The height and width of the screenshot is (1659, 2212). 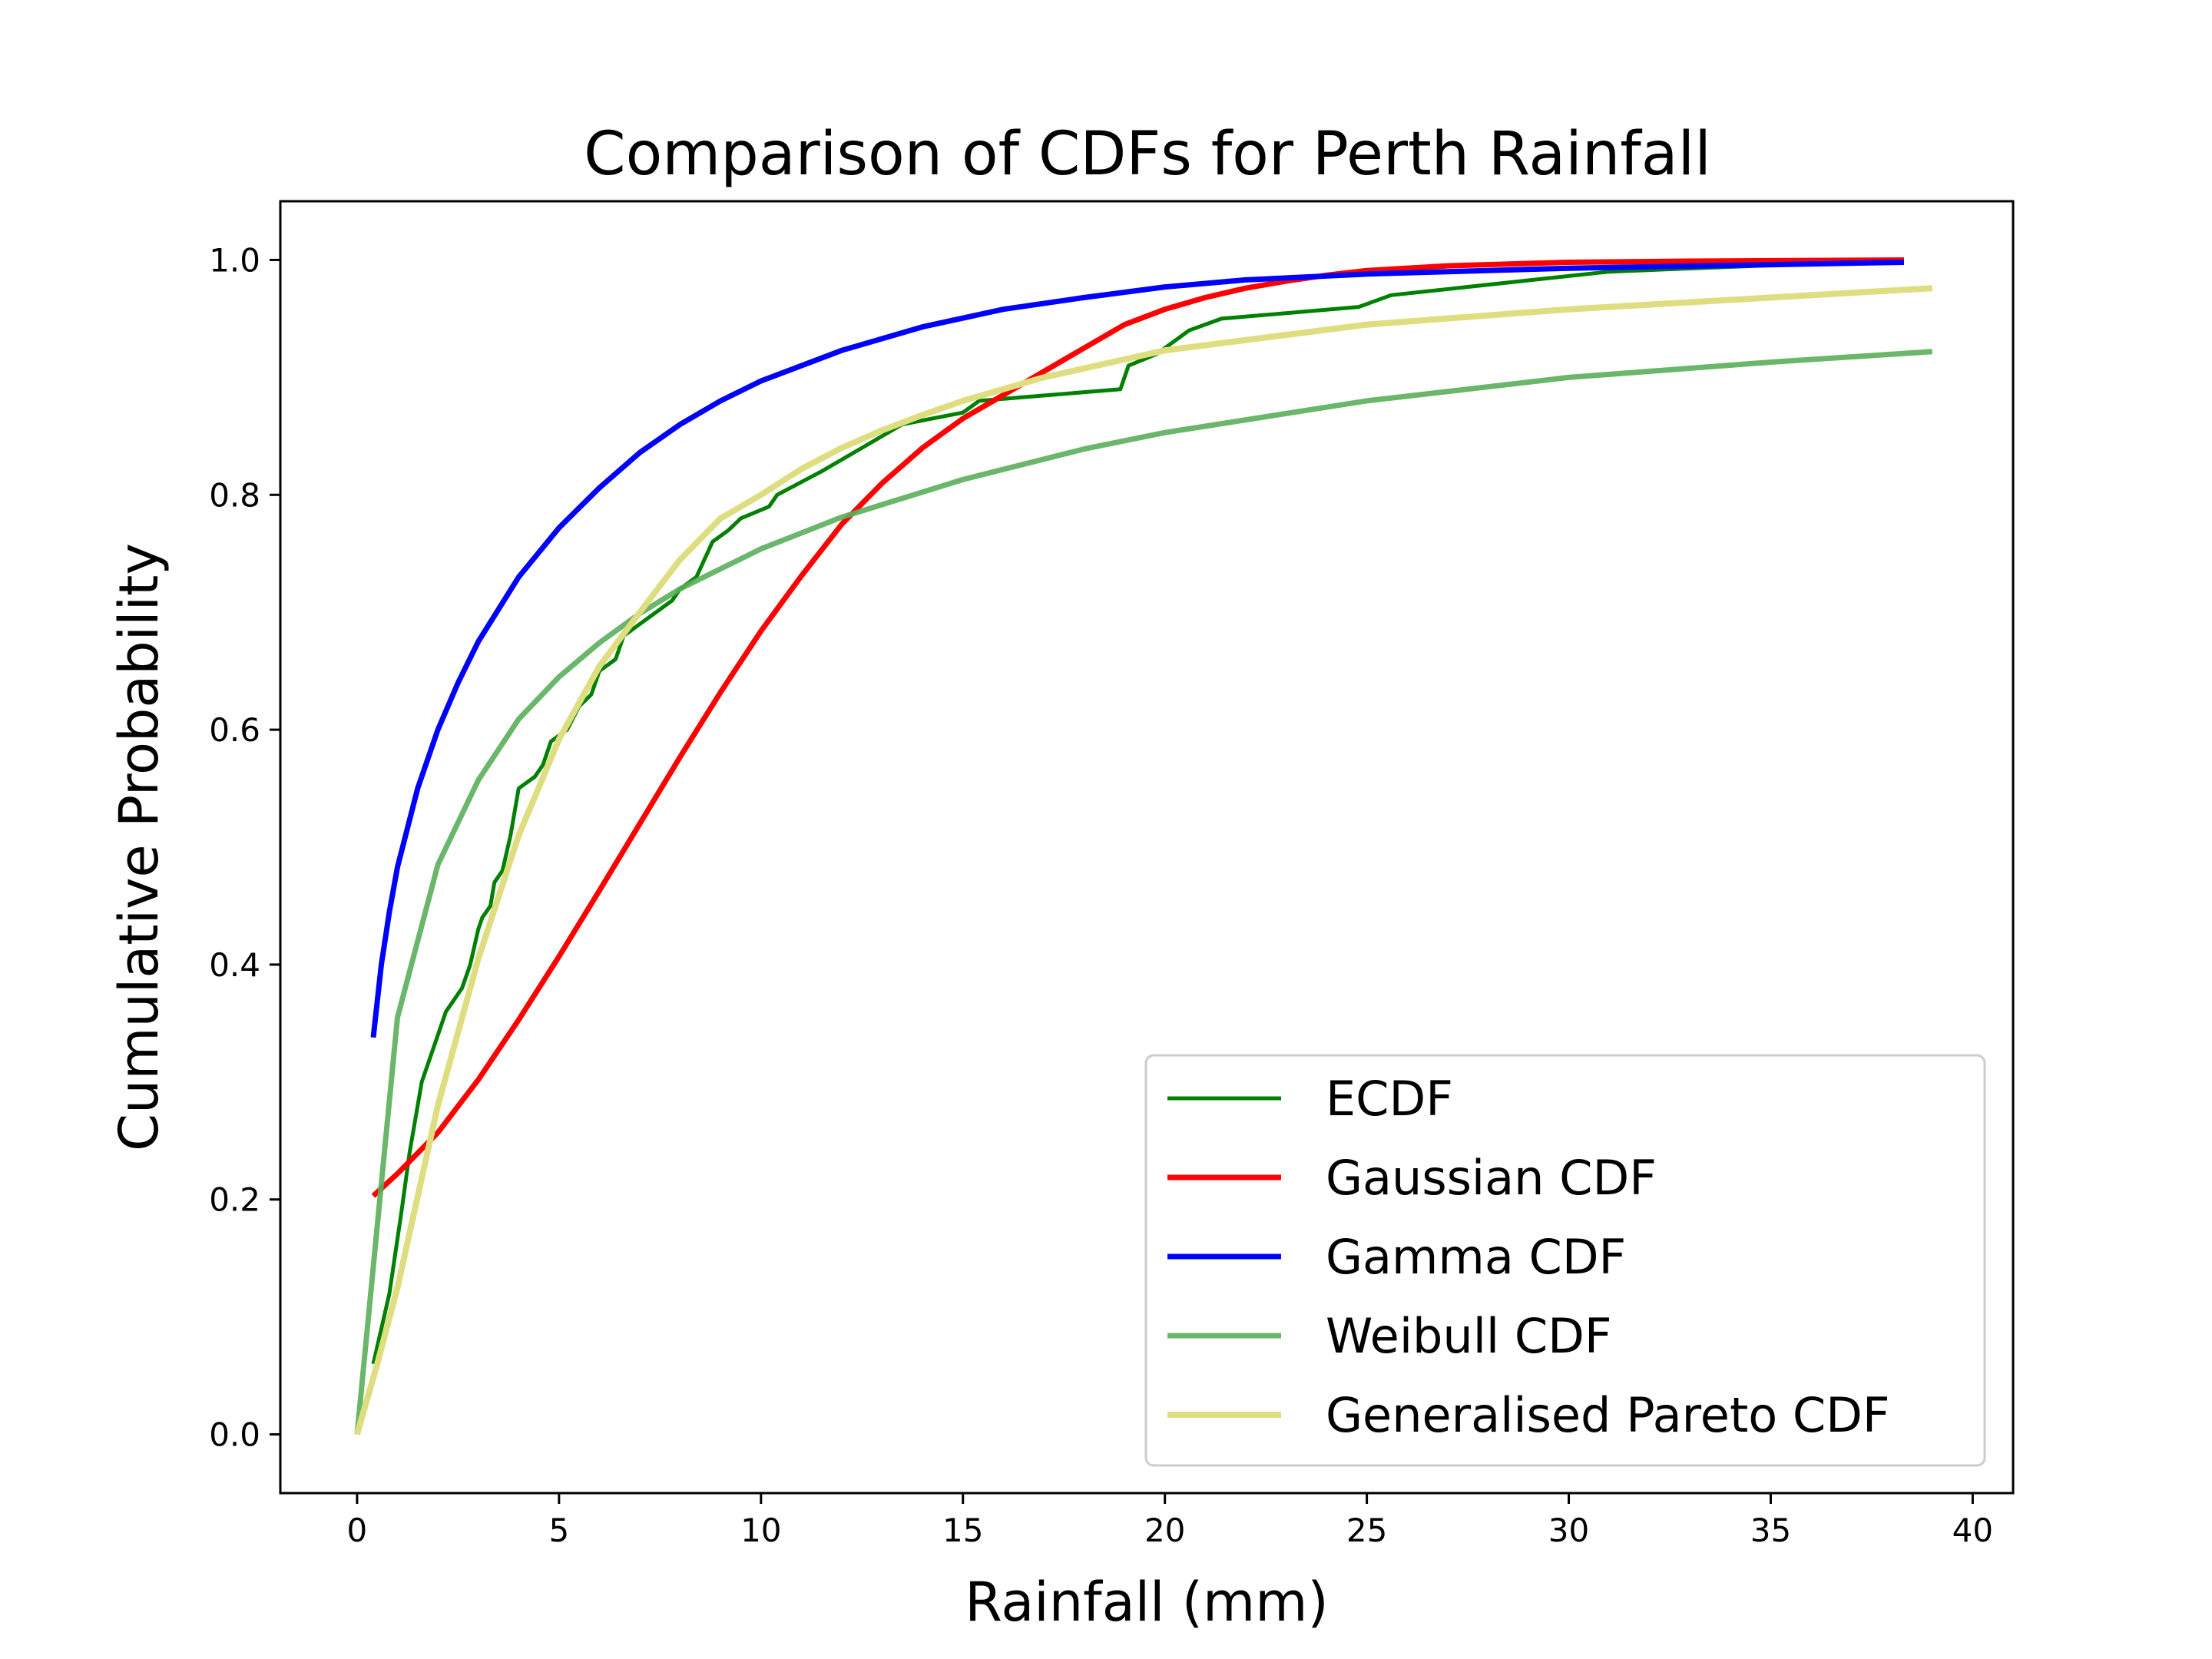 What do you see at coordinates (1973, 1531) in the screenshot?
I see `x-tick-label: 40` at bounding box center [1973, 1531].